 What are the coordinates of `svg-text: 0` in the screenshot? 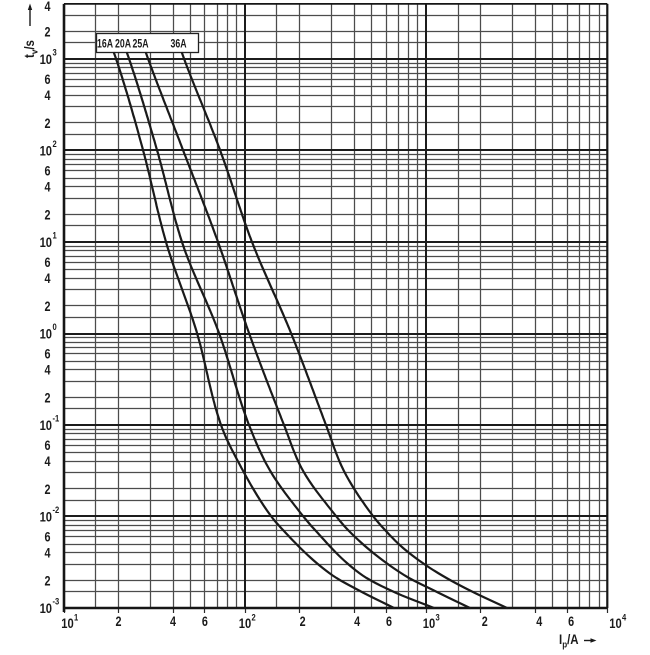 It's located at (55, 326).